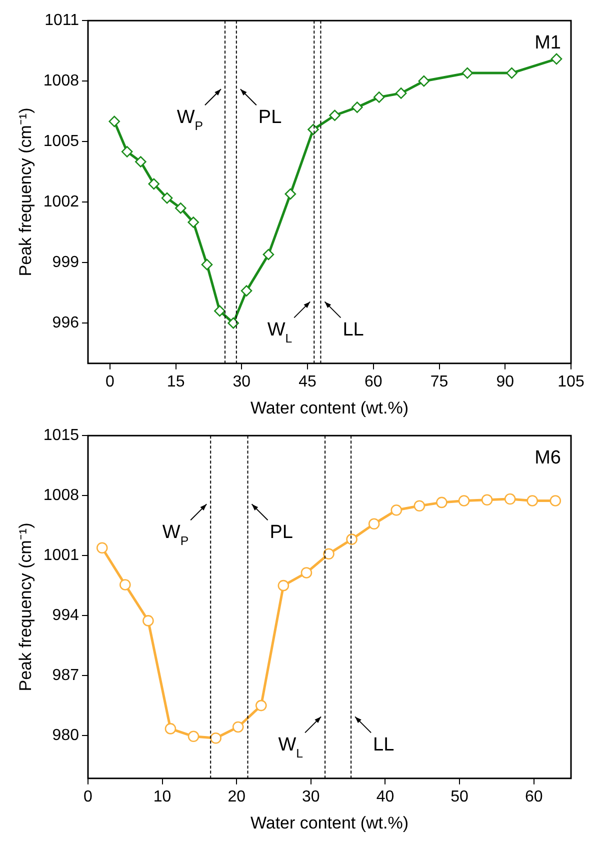  I want to click on x-tick-label: 45, so click(307, 381).